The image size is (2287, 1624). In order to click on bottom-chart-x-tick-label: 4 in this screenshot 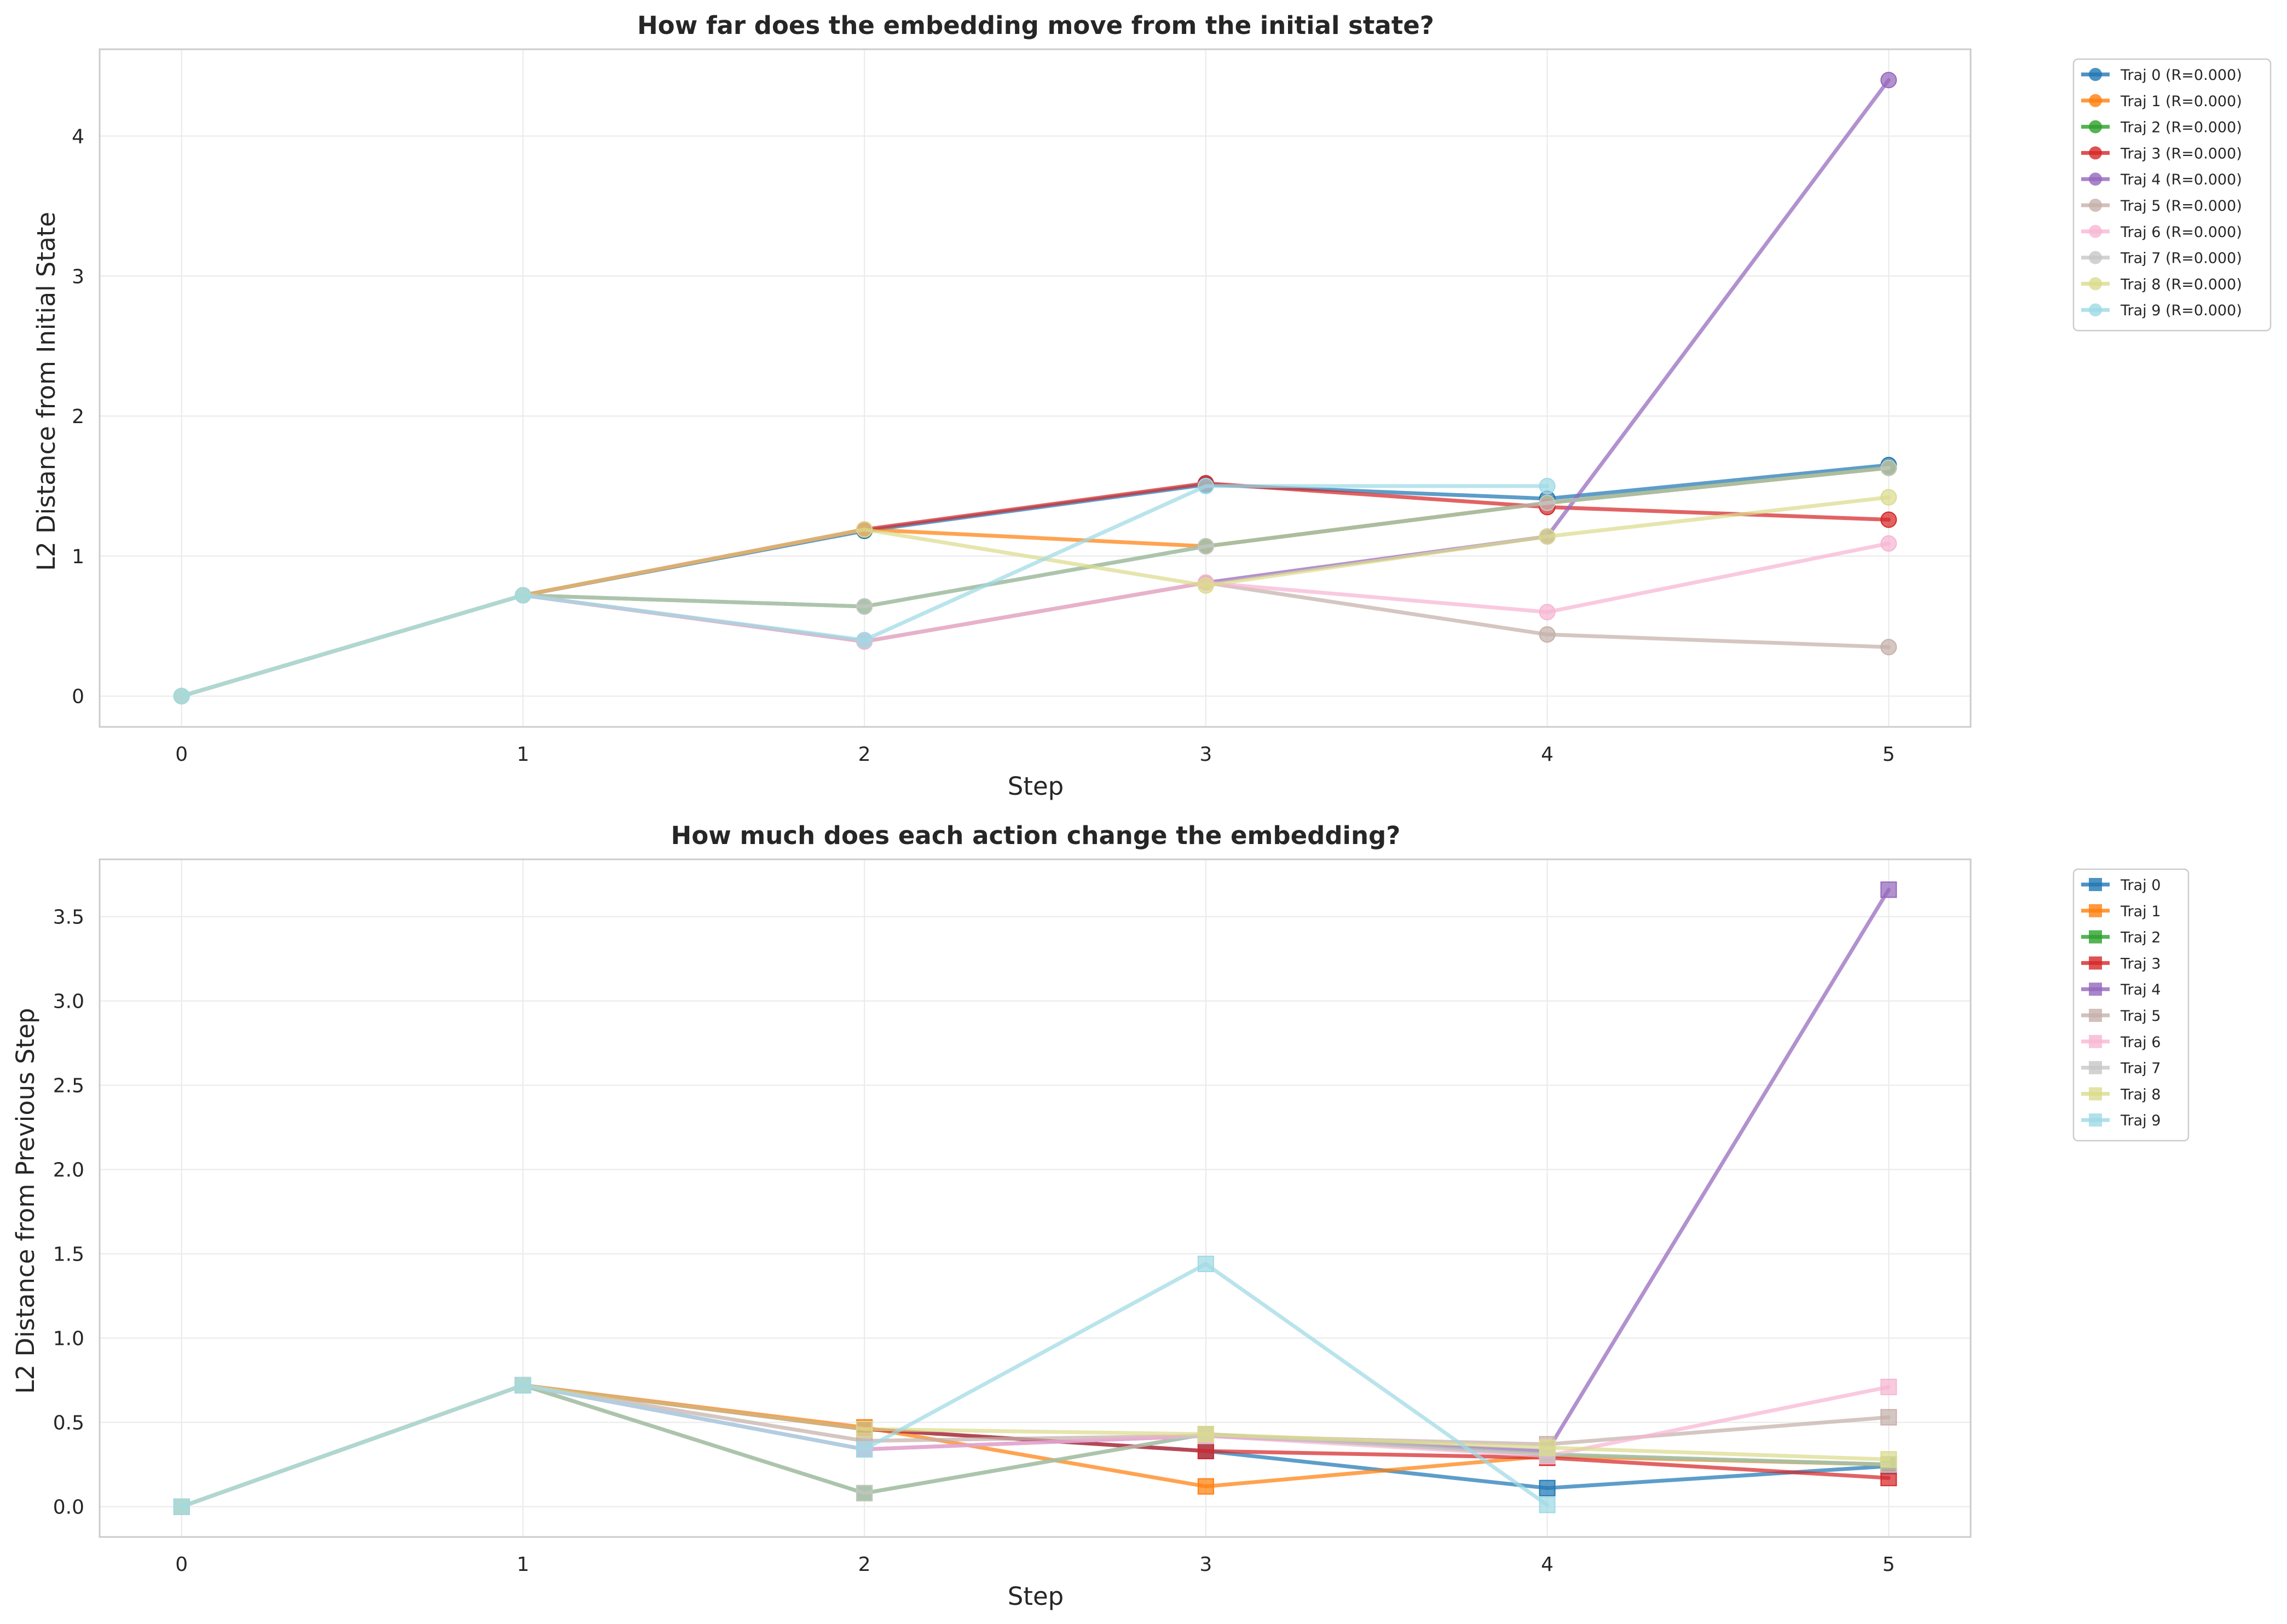, I will do `click(1547, 1564)`.